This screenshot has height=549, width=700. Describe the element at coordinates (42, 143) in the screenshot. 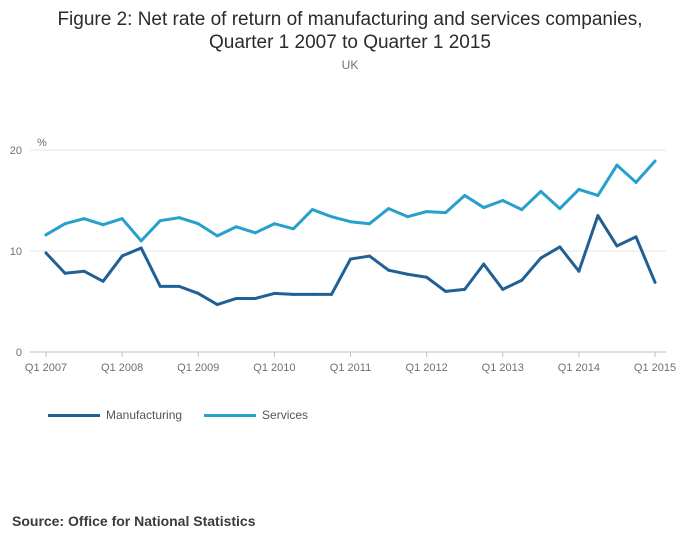

I see `y-axis-unit-label: %` at that location.